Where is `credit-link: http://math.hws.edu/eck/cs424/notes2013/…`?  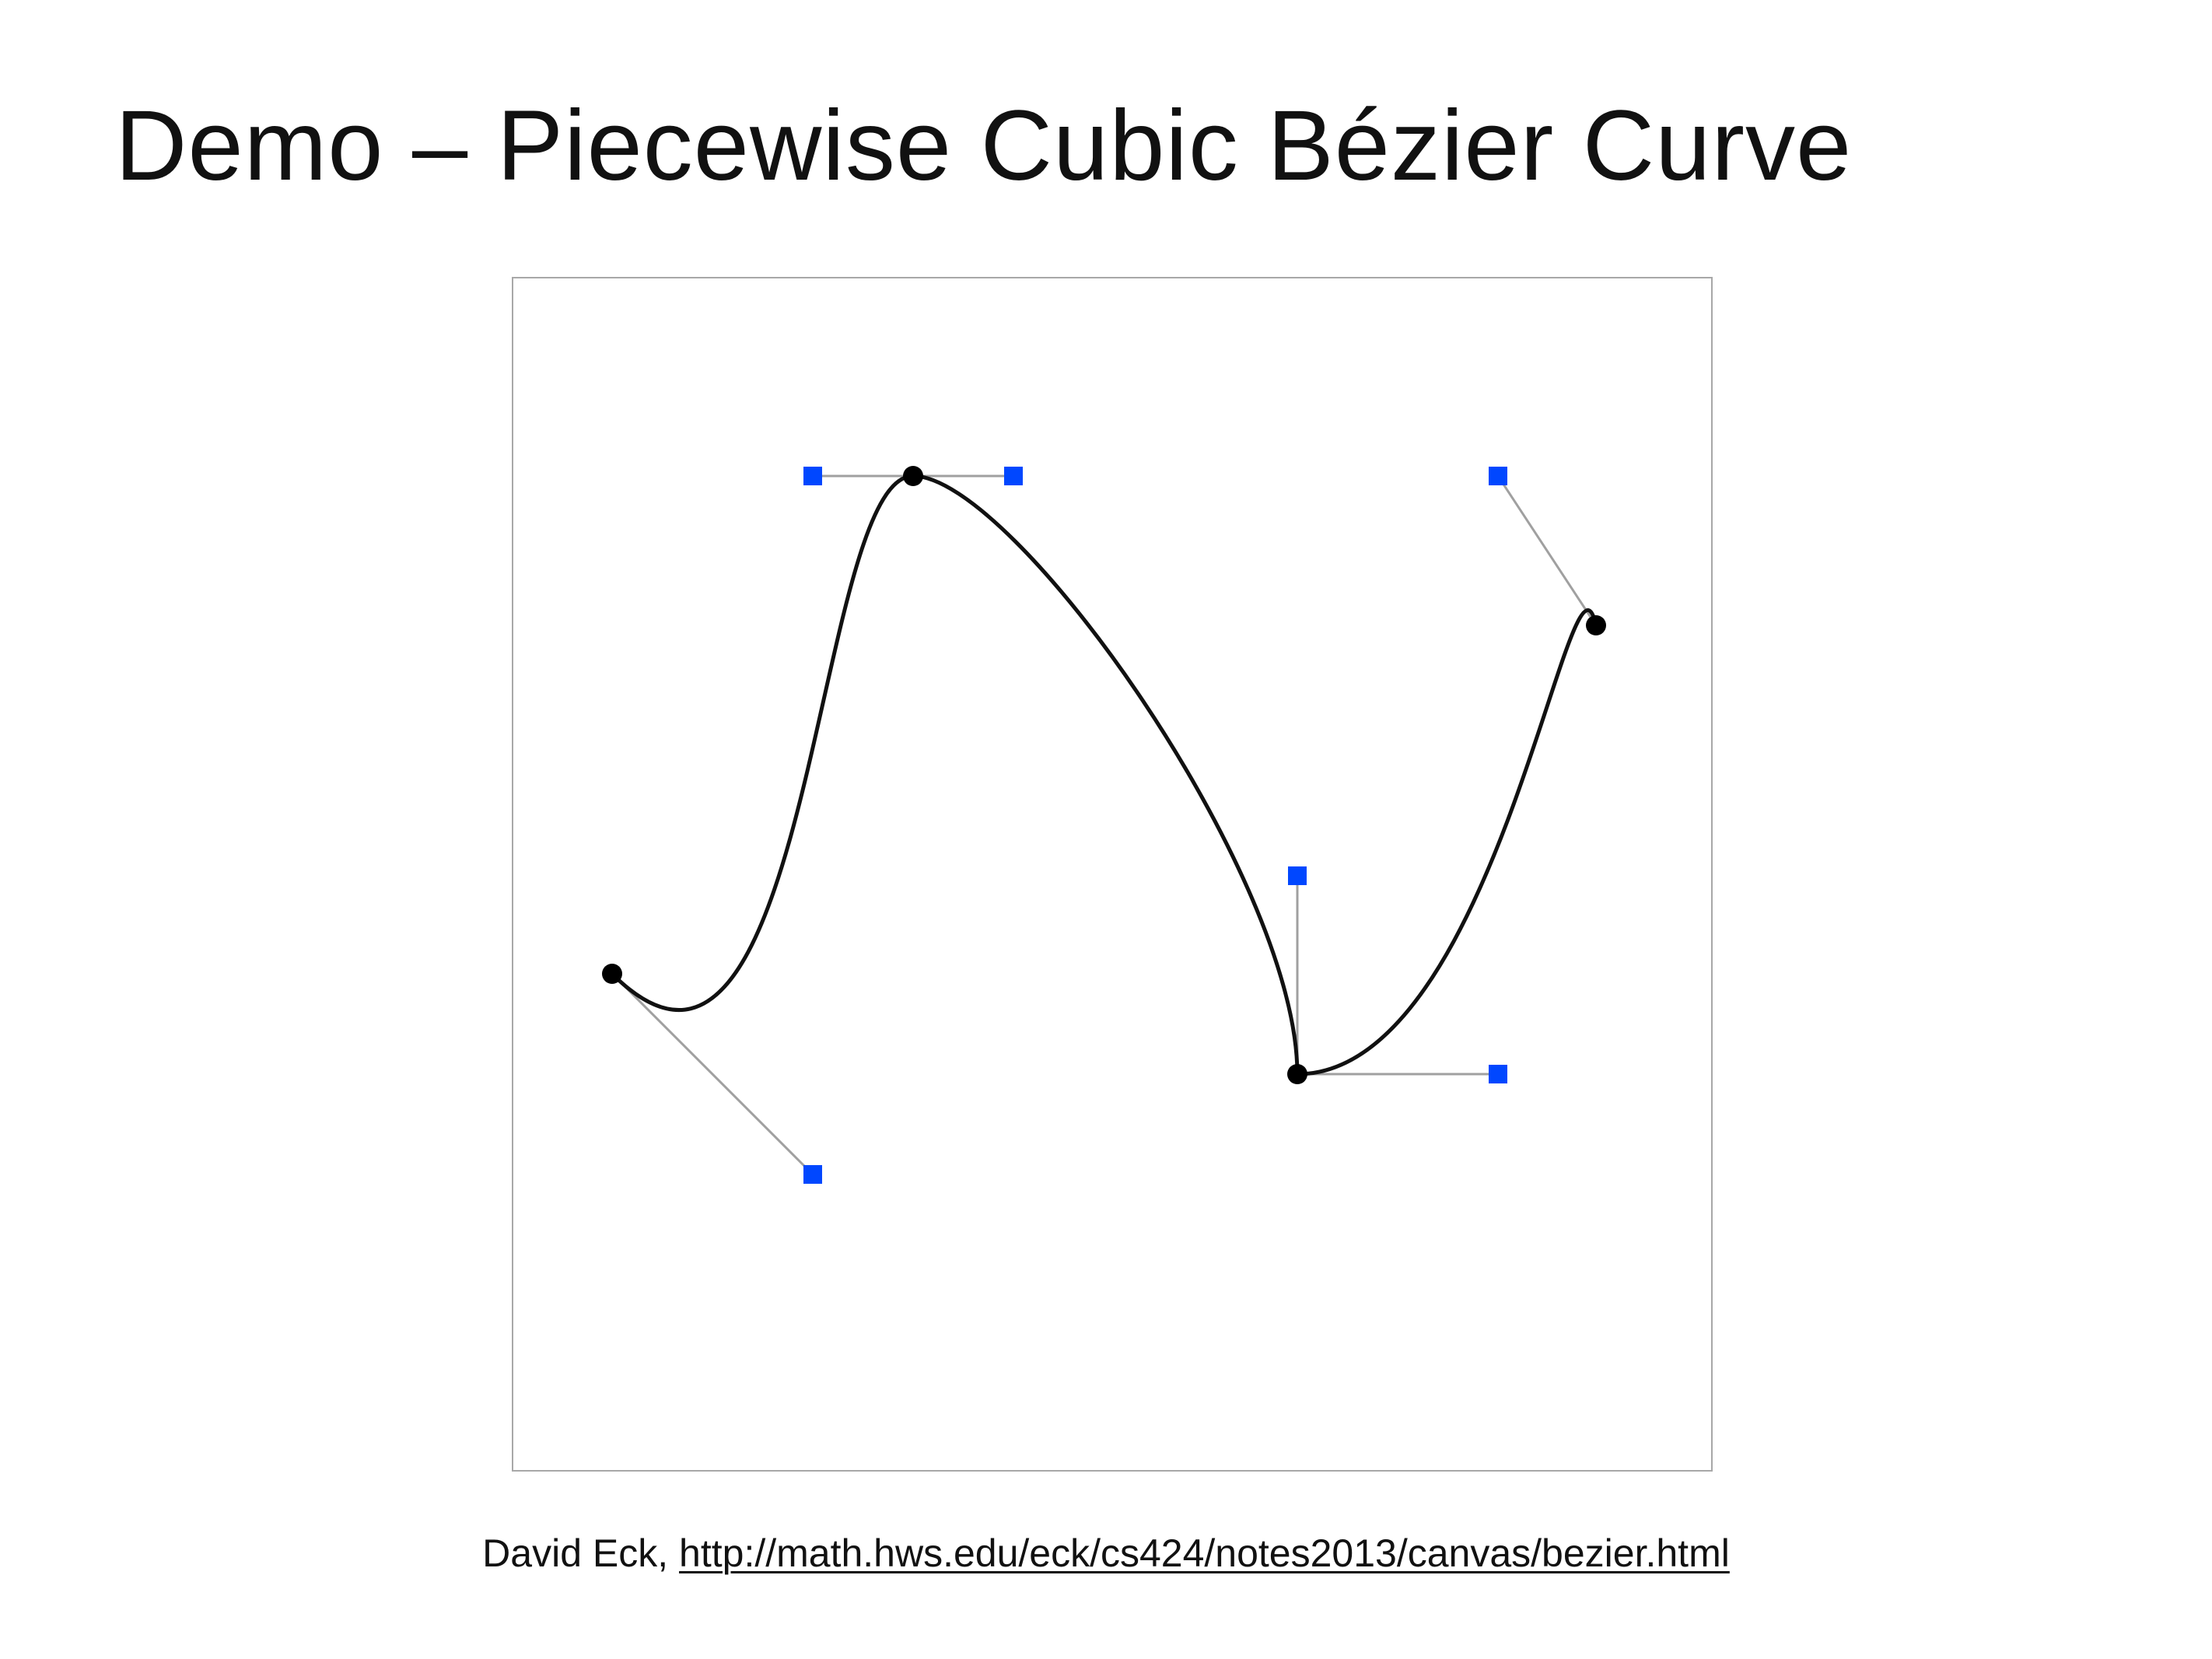 credit-link: http://math.hws.edu/eck/cs424/notes2013/… is located at coordinates (1205, 1553).